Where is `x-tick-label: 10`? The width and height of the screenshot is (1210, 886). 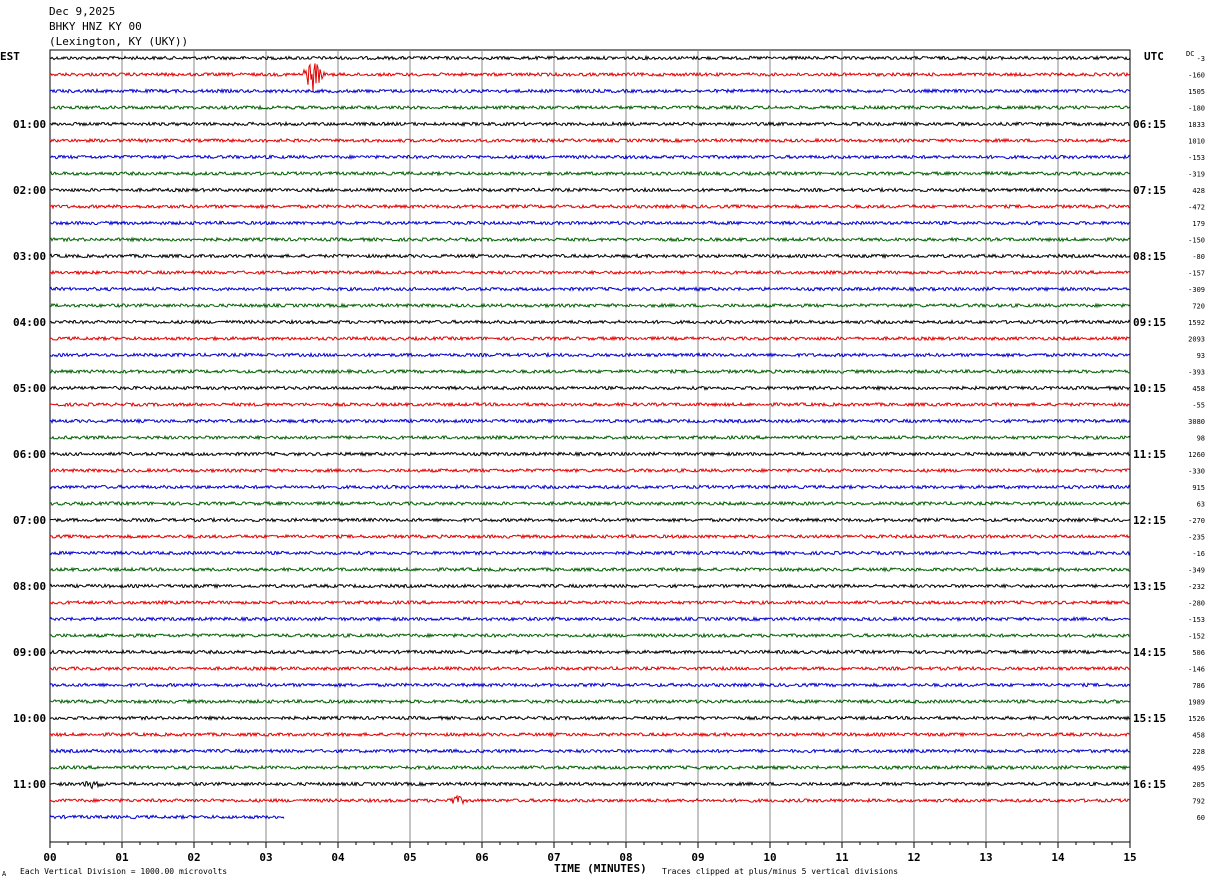 x-tick-label: 10 is located at coordinates (769, 857).